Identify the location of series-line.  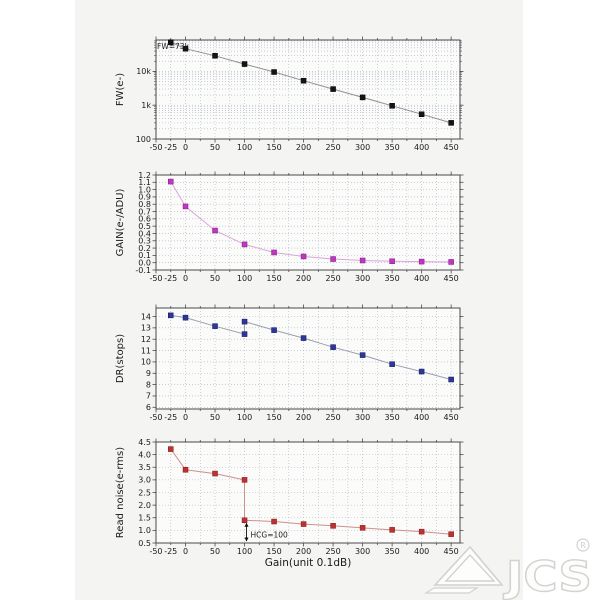
(311, 347).